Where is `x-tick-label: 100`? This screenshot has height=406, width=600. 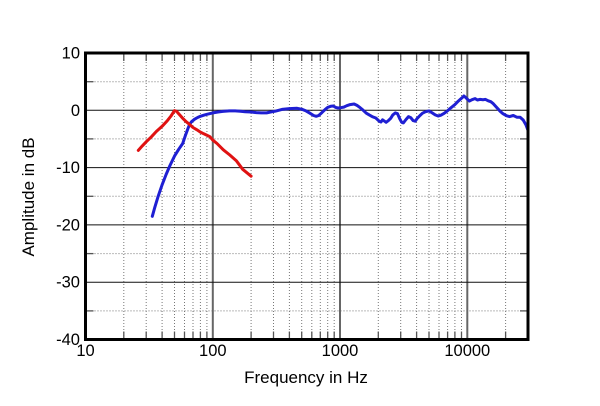 x-tick-label: 100 is located at coordinates (213, 351).